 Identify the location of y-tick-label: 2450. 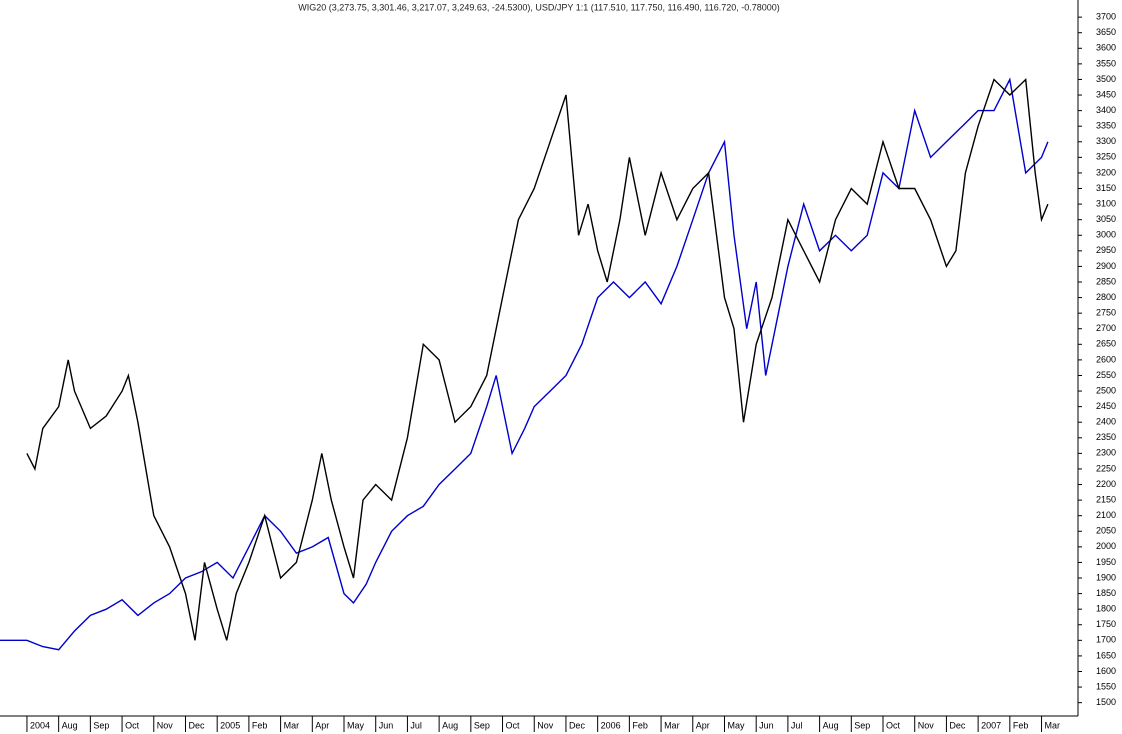
(1106, 406).